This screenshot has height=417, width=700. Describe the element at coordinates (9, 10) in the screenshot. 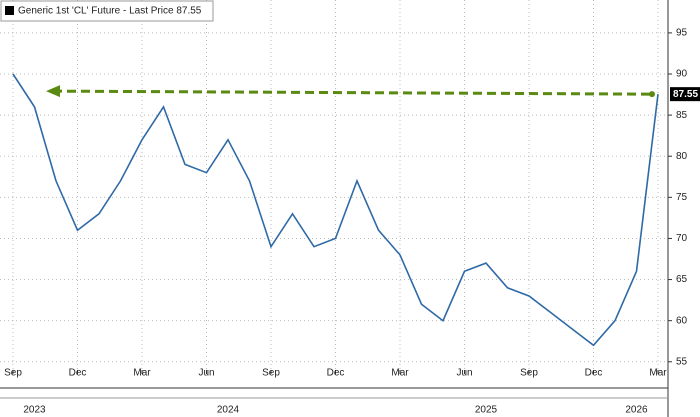

I see `legend-swatch` at that location.